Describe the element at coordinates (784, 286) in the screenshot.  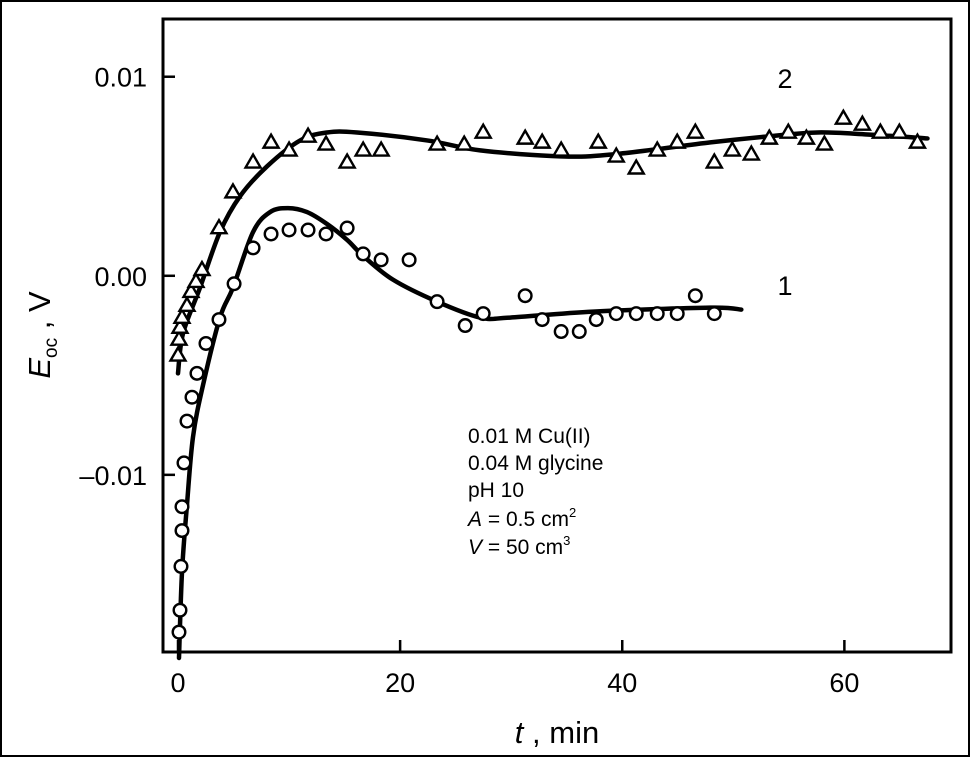
I see `series-label-1: 1` at that location.